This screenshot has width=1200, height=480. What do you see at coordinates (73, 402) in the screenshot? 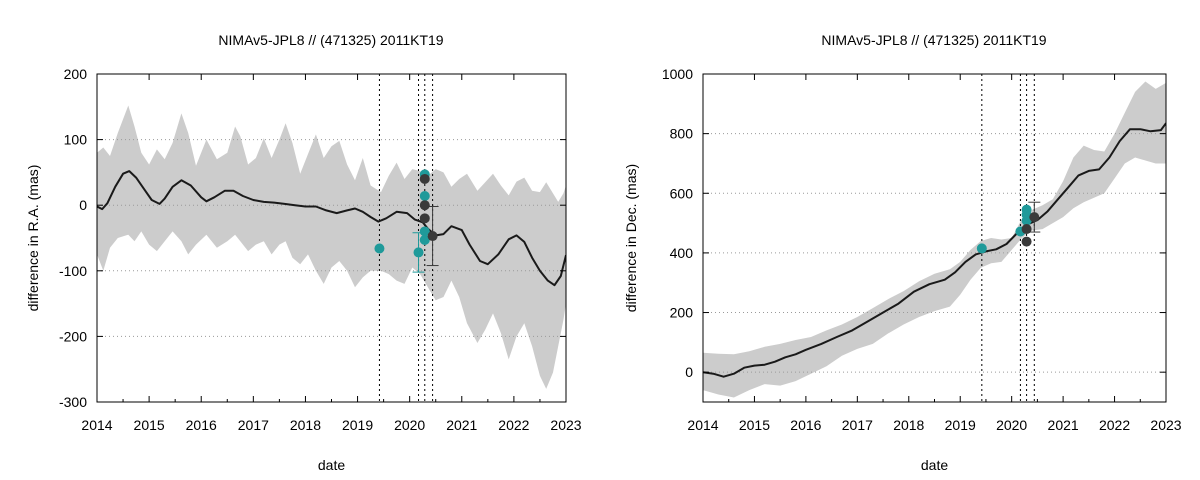
I see `y-tick-label: -300` at bounding box center [73, 402].